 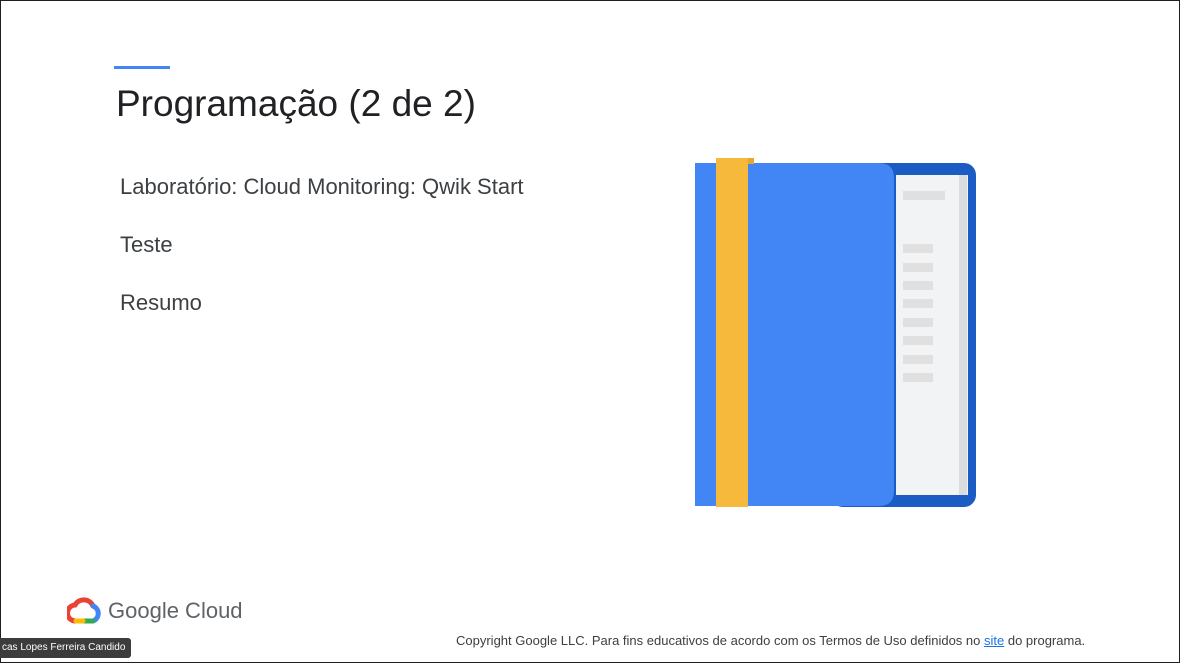 I want to click on book-page-lines, so click(x=924, y=286).